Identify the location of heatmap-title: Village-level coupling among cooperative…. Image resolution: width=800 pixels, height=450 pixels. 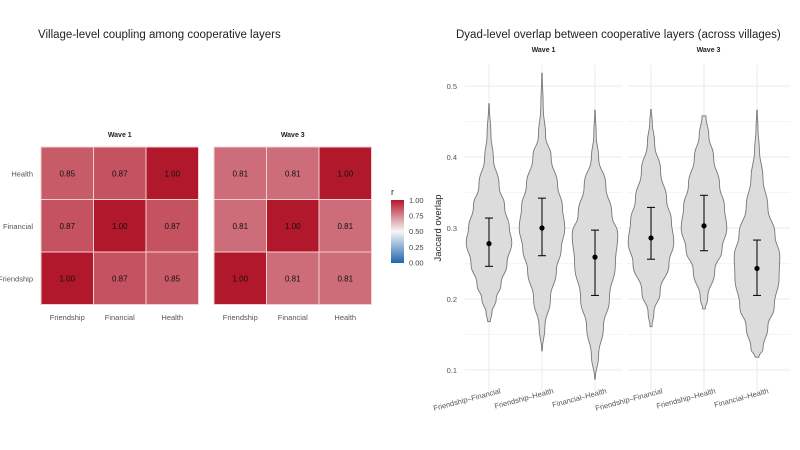
(159, 35).